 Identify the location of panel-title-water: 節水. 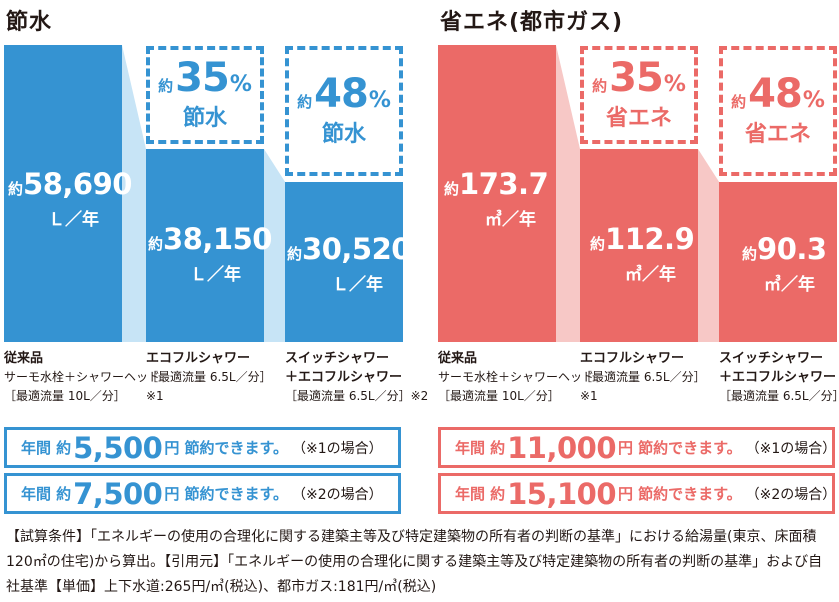
(29, 22).